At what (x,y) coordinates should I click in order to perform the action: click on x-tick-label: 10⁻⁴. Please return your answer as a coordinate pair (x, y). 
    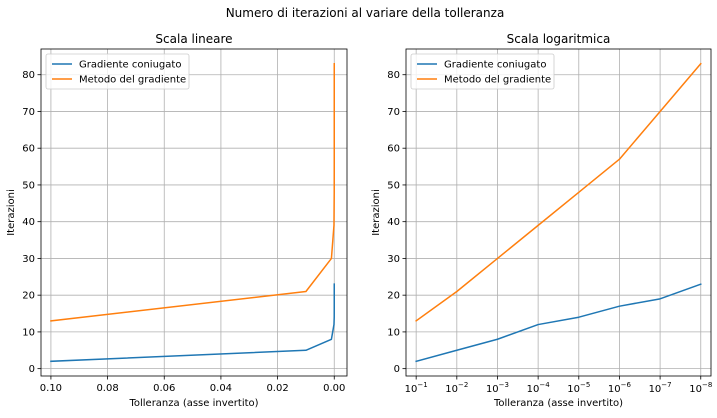
    Looking at the image, I should click on (539, 388).